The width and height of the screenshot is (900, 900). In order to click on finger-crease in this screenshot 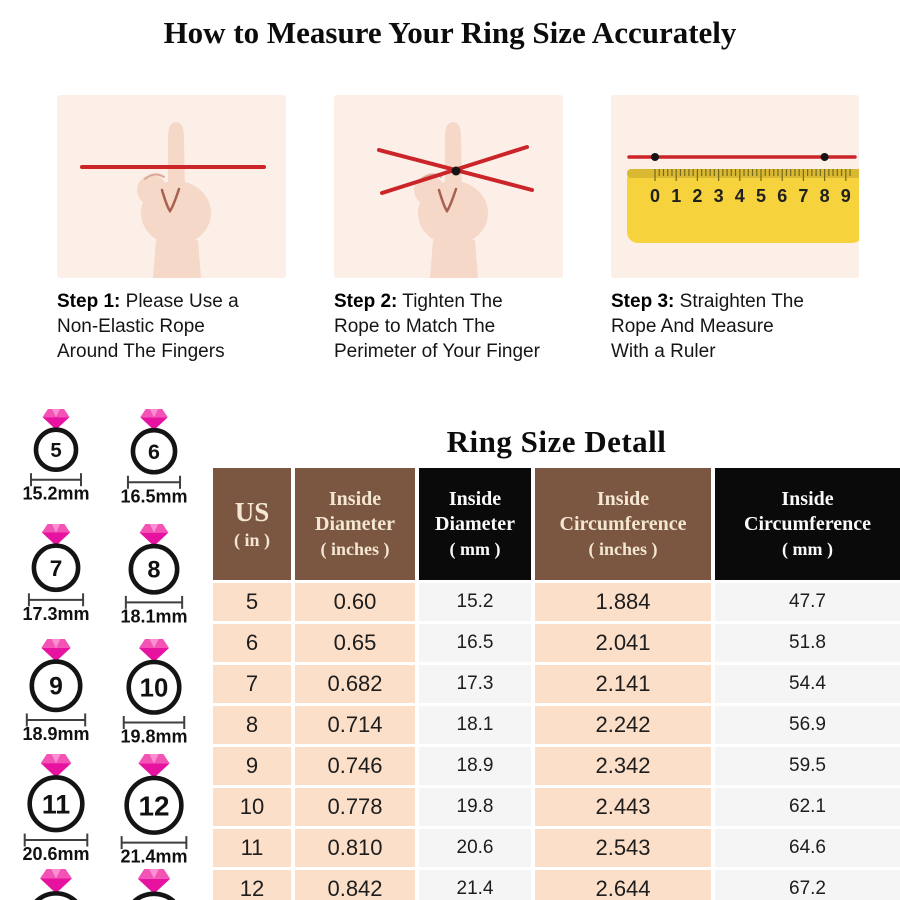, I will do `click(170, 200)`.